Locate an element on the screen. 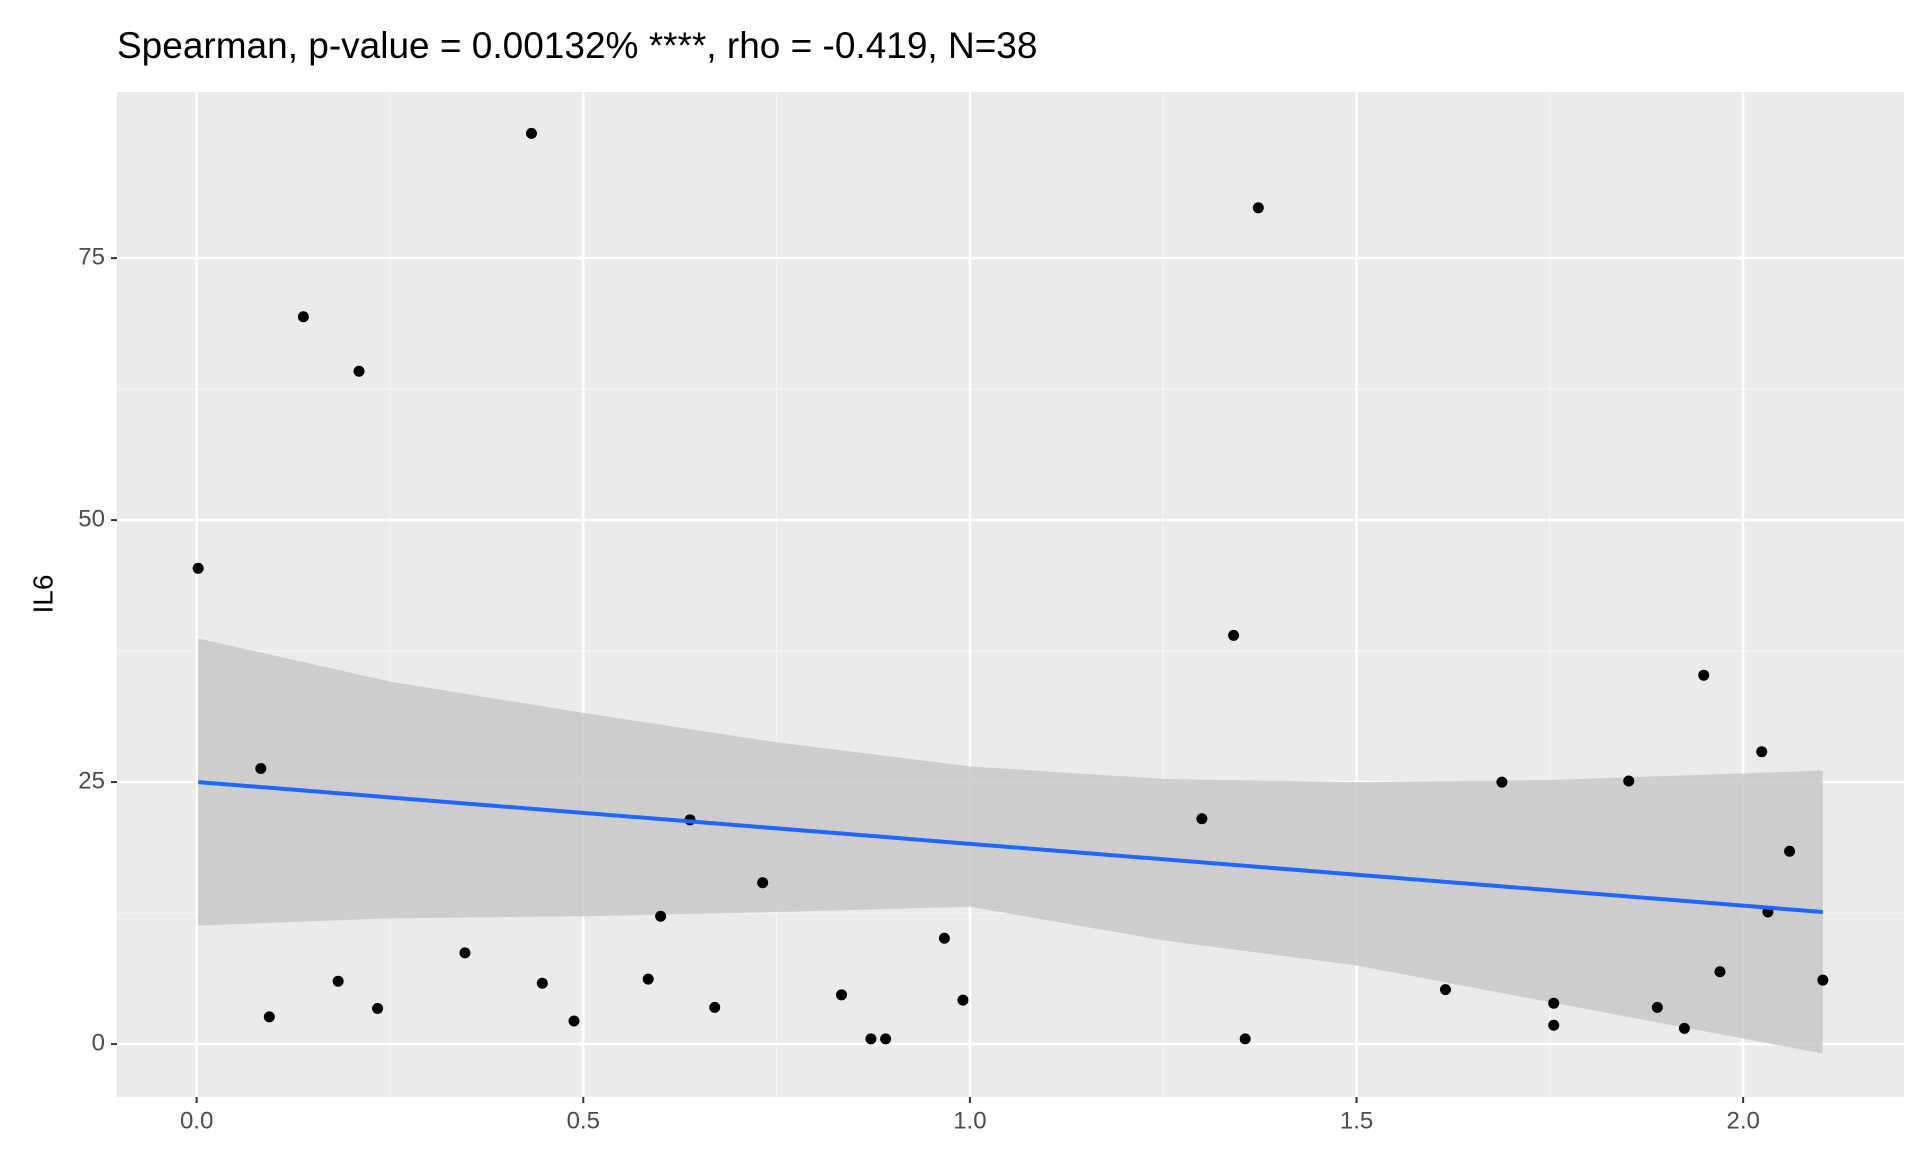 Image resolution: width=1929 pixels, height=1165 pixels. x-tick-label: 1.5 is located at coordinates (1356, 1120).